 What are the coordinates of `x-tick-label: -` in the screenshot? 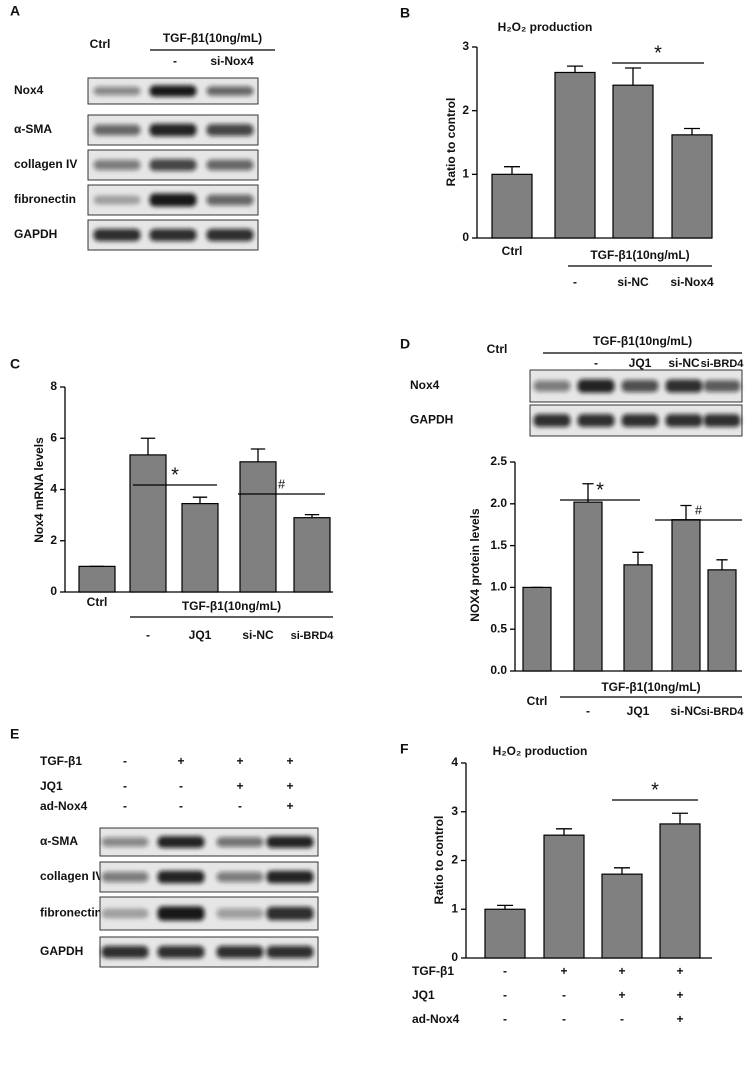 It's located at (148, 635).